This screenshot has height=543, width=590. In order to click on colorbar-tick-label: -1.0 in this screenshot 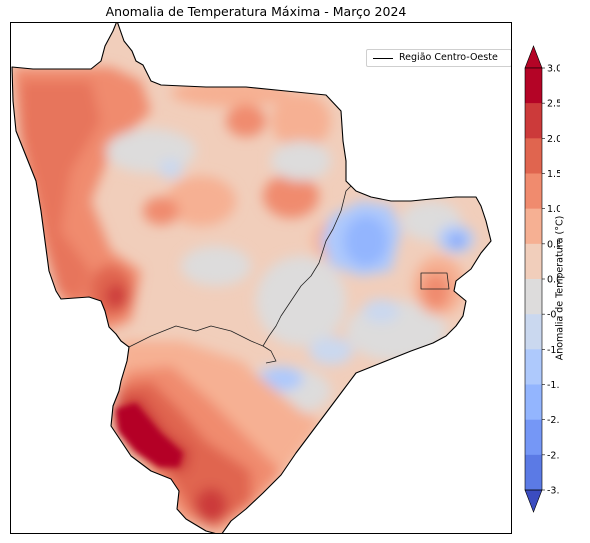, I will do `click(553, 350)`.